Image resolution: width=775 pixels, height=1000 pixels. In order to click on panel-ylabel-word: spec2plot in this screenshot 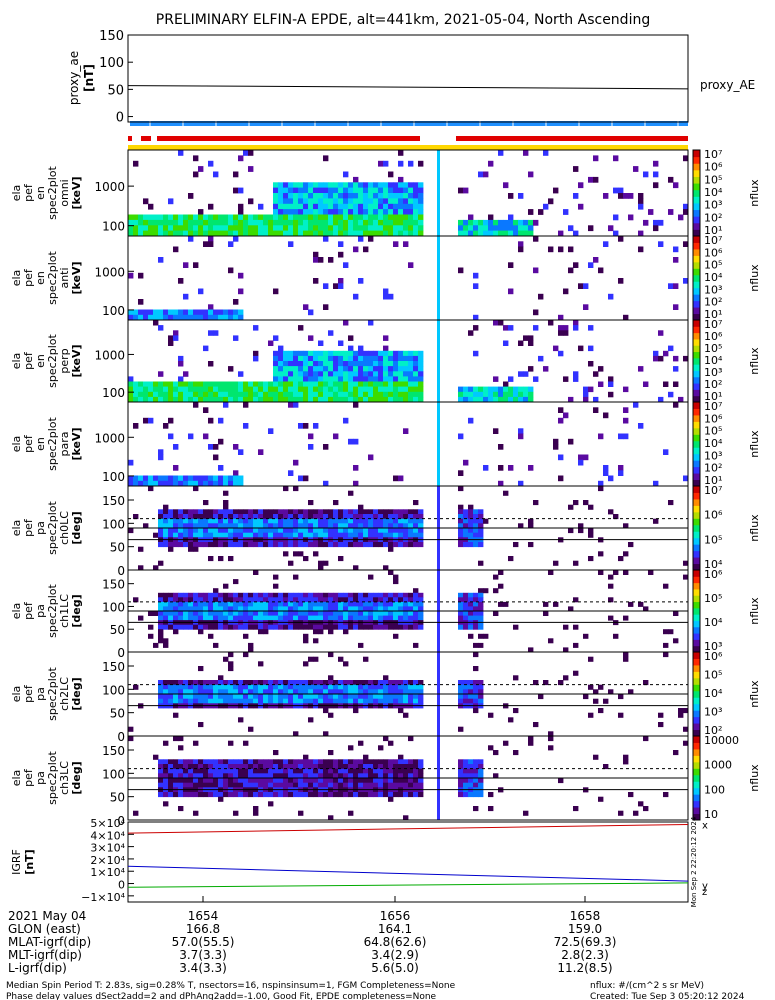, I will do `click(52, 778)`.